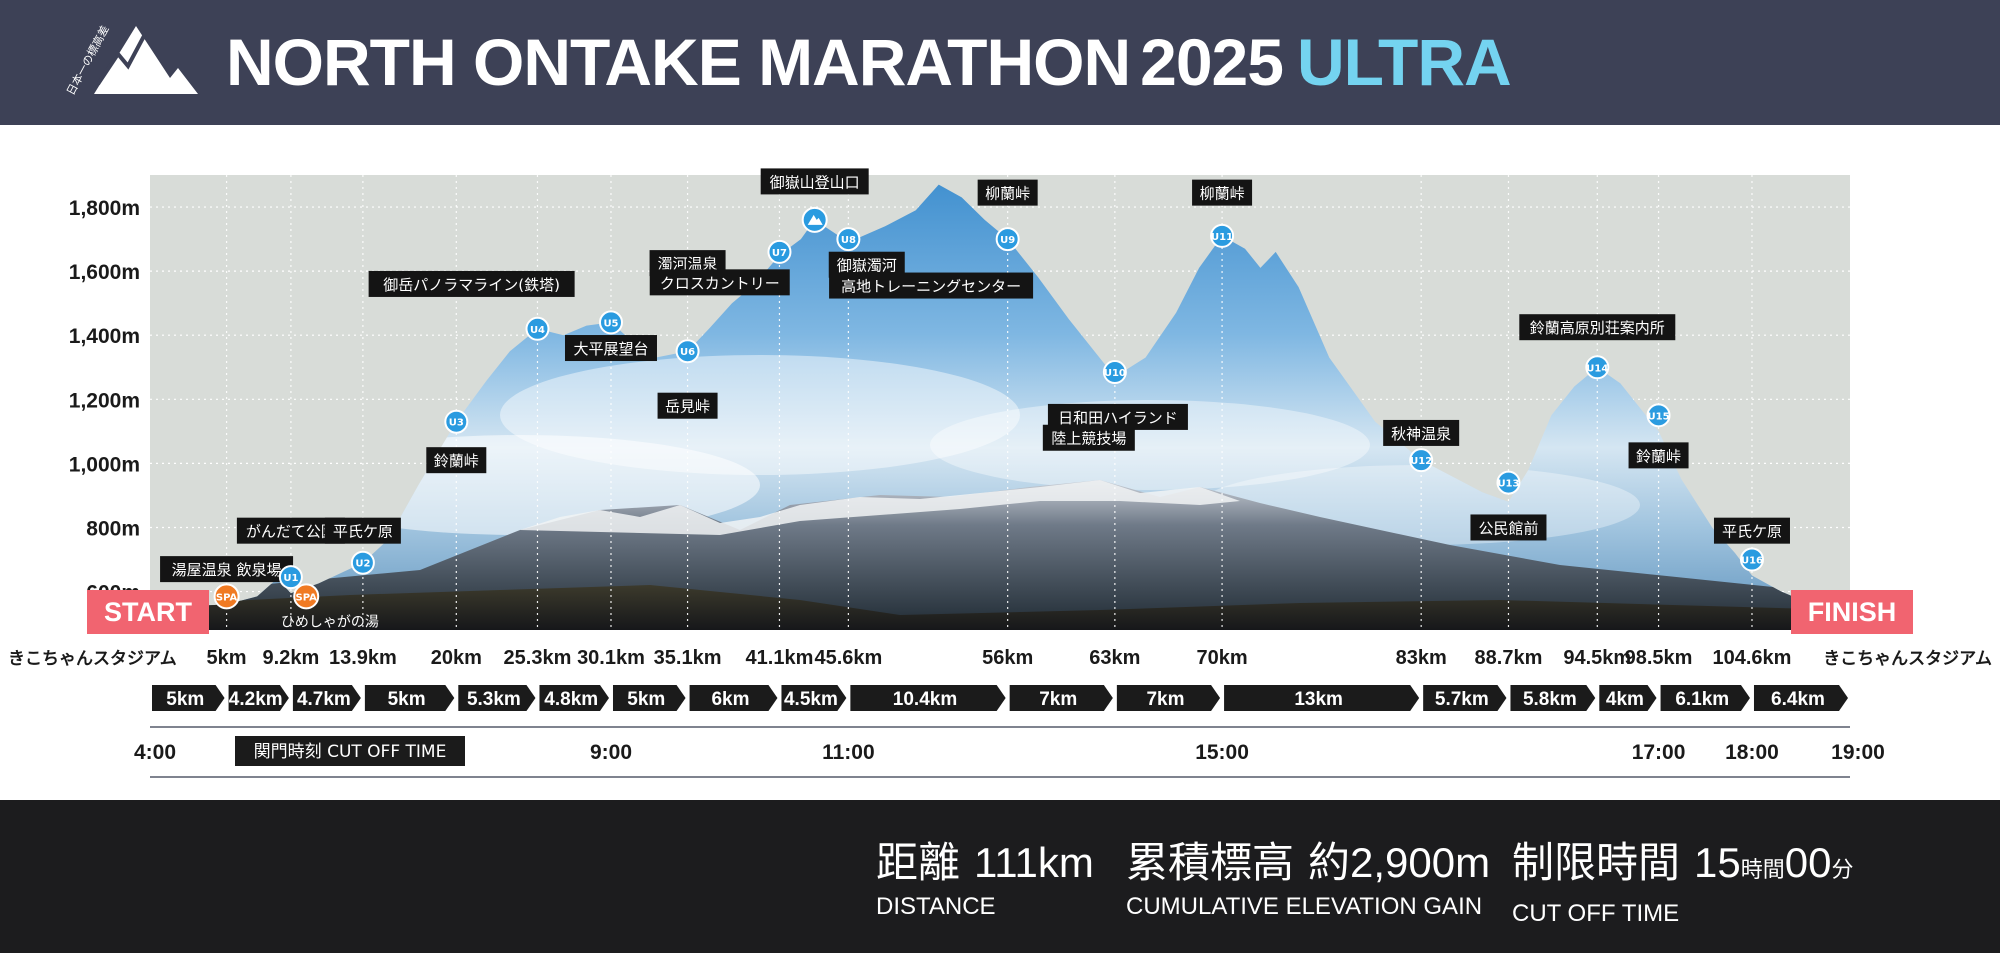  I want to click on cutoff-label: 制限時間, so click(1596, 862).